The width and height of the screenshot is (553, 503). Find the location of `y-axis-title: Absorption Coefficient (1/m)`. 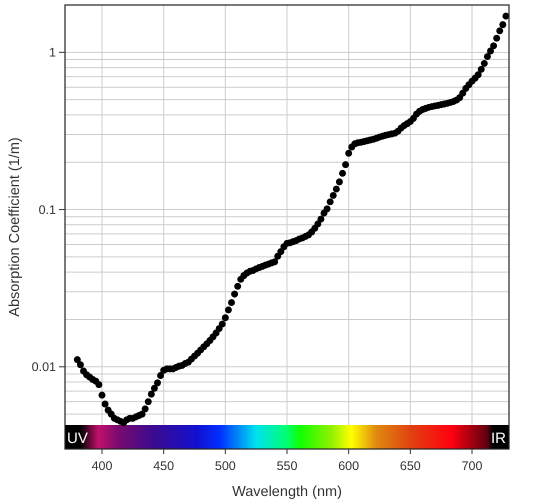

y-axis-title: Absorption Coefficient (1/m) is located at coordinates (15, 227).